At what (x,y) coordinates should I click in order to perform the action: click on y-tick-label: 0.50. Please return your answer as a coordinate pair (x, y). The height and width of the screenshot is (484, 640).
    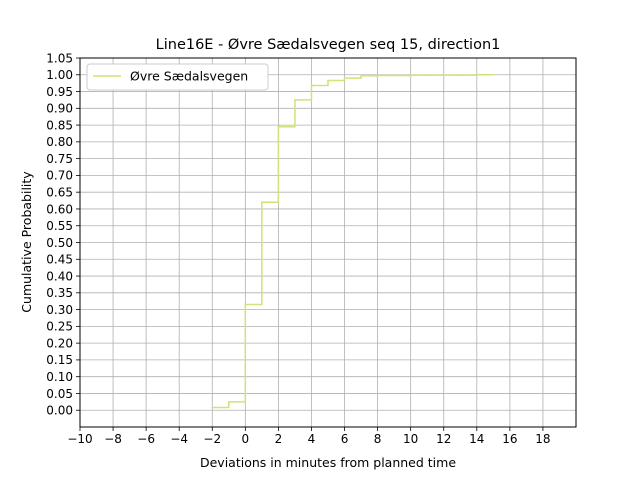
    Looking at the image, I should click on (59, 243).